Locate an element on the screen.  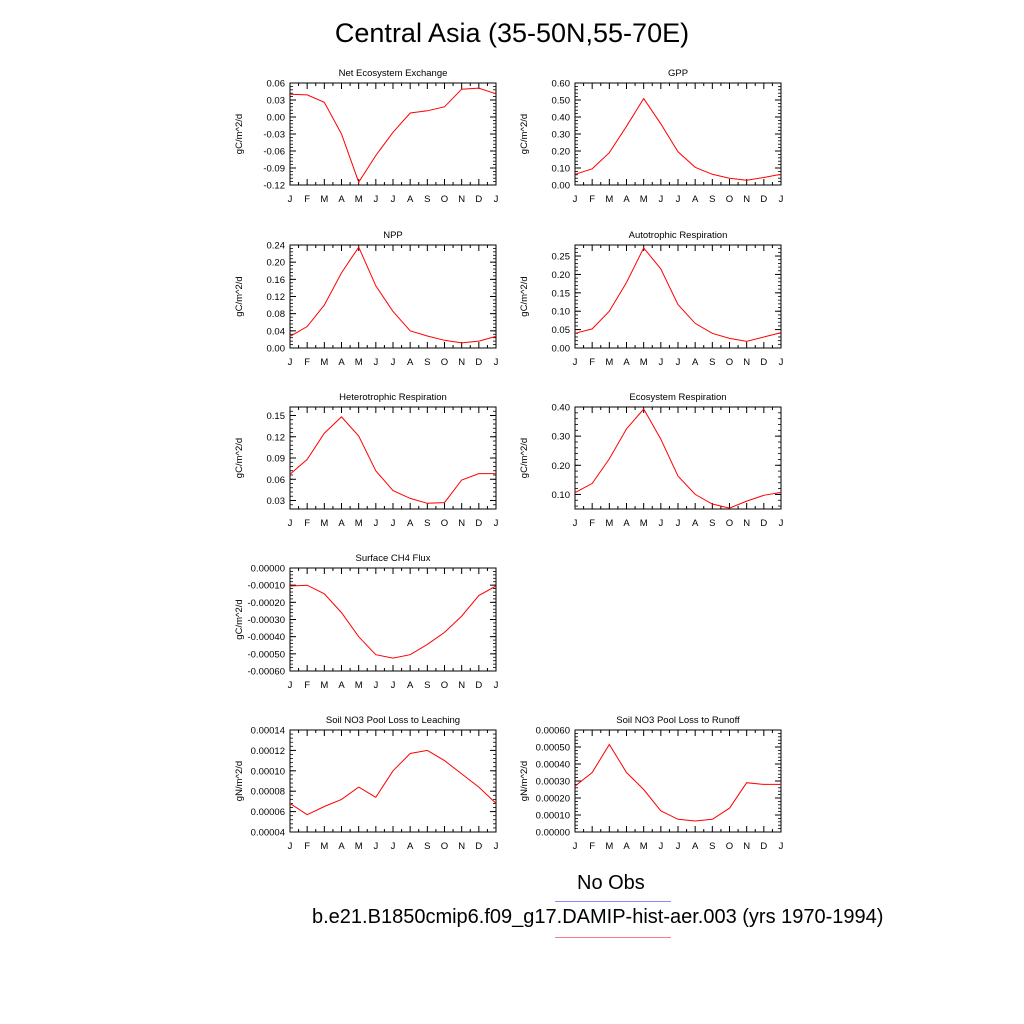
y-tick-label: 0.09 is located at coordinates (276, 459).